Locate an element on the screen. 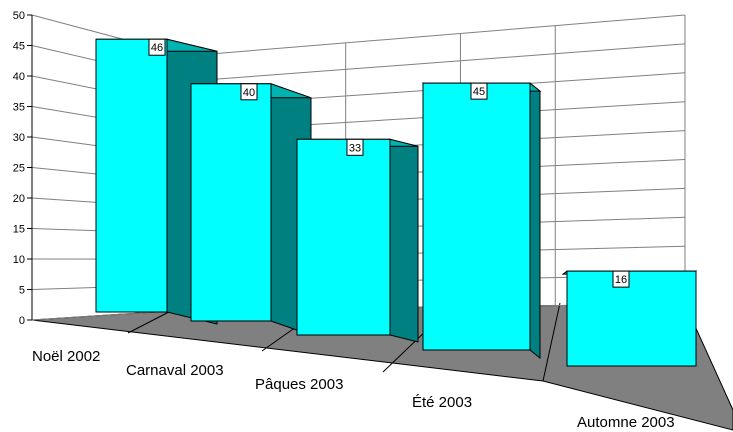  y-tick-label: 0 is located at coordinates (22, 321).